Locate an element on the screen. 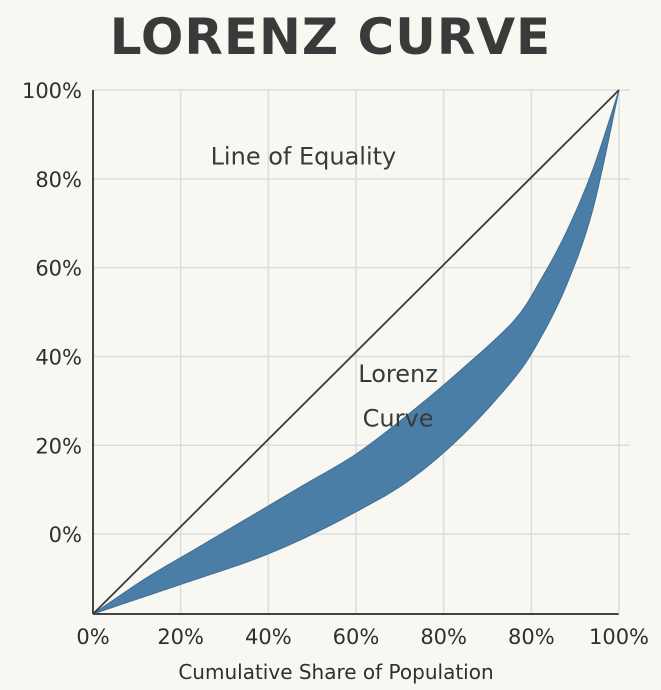  y-tick-labels: 0% 20% 40% 60% 80% 100% is located at coordinates (52, 313).